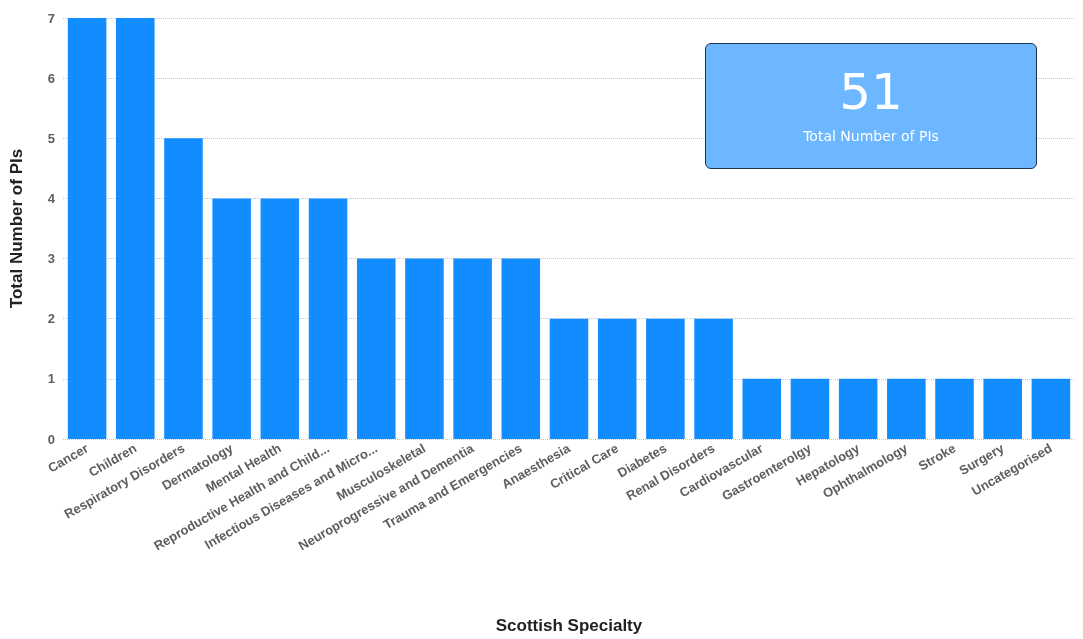  What do you see at coordinates (51, 18) in the screenshot?
I see `y-tick-label: 7` at bounding box center [51, 18].